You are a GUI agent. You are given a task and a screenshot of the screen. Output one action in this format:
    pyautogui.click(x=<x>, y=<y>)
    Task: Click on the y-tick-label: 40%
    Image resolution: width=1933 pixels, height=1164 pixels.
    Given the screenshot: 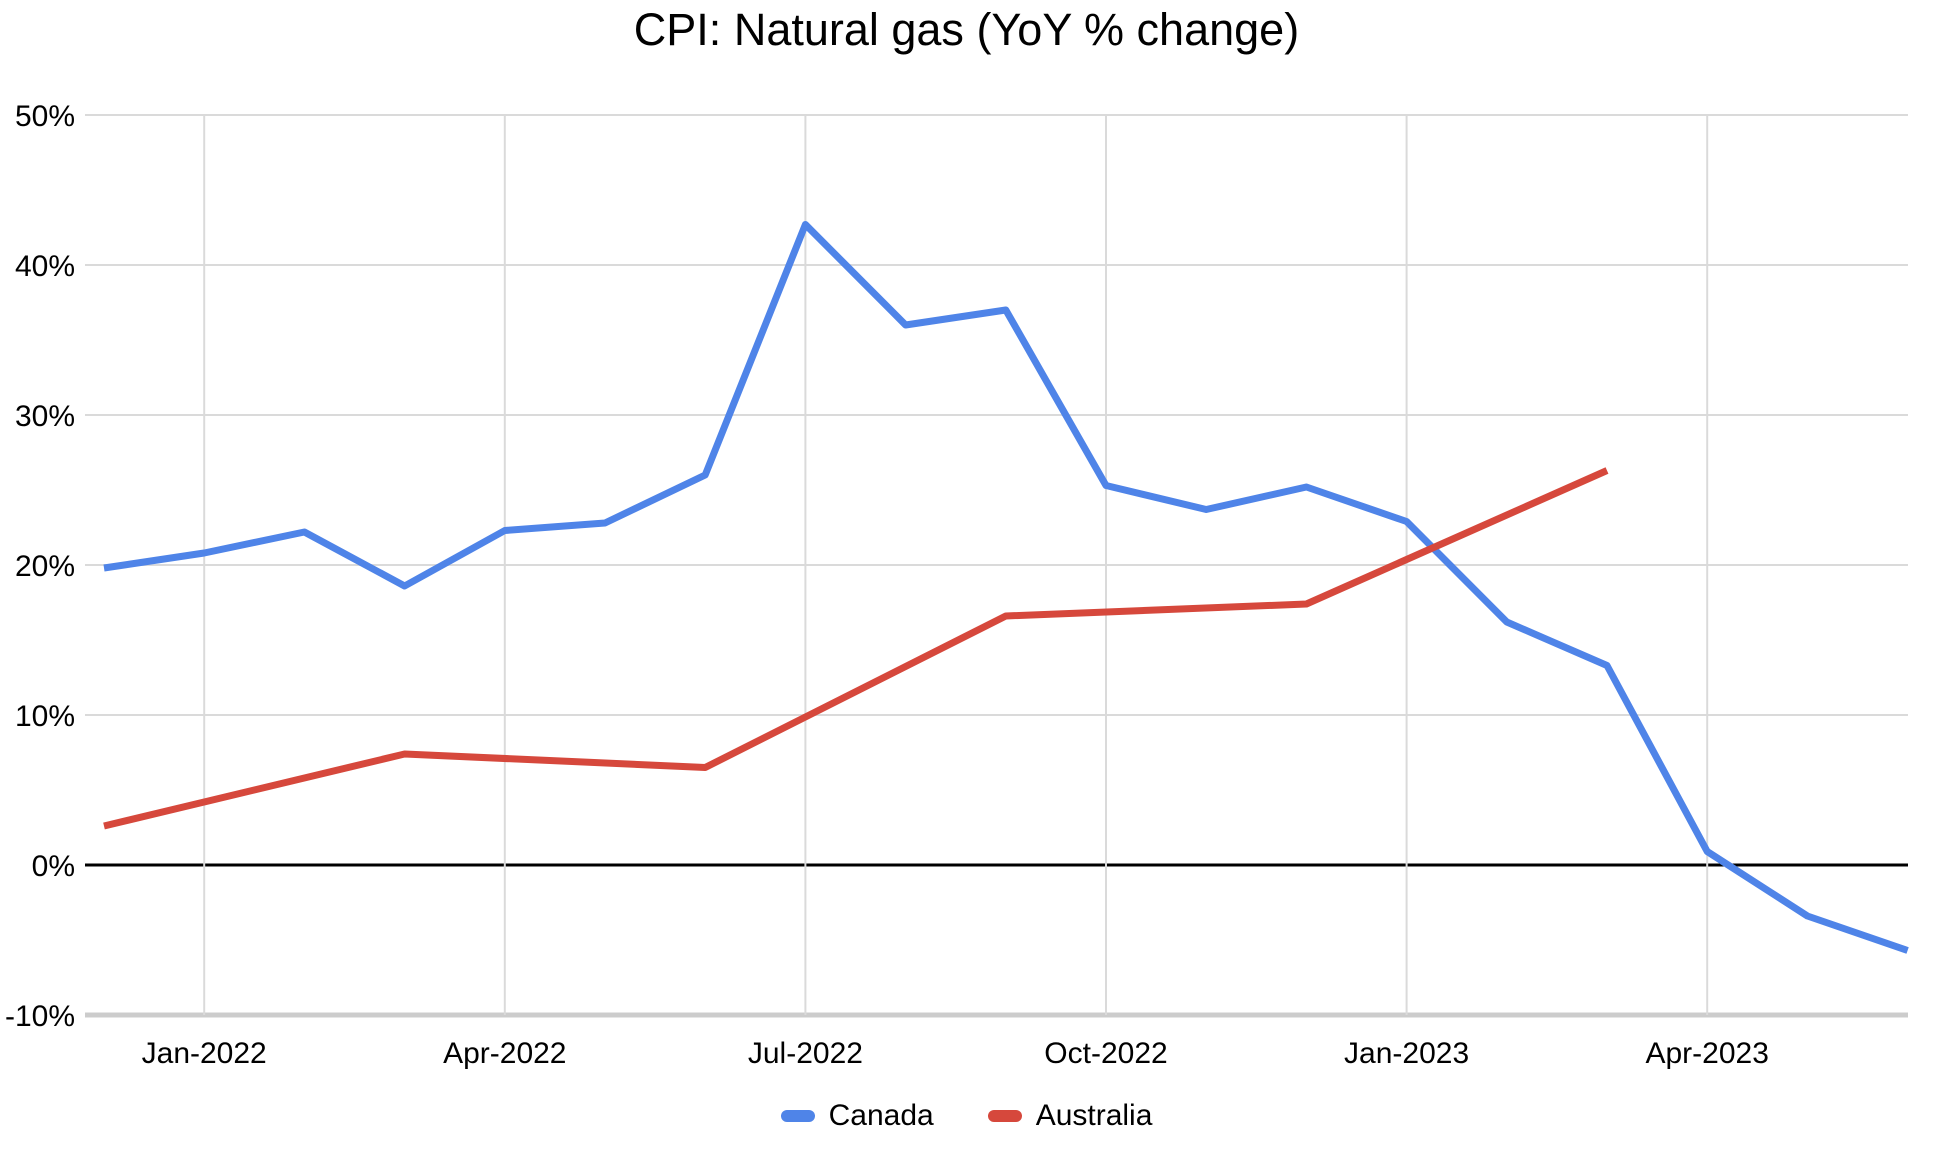 What is the action you would take?
    pyautogui.click(x=45, y=266)
    